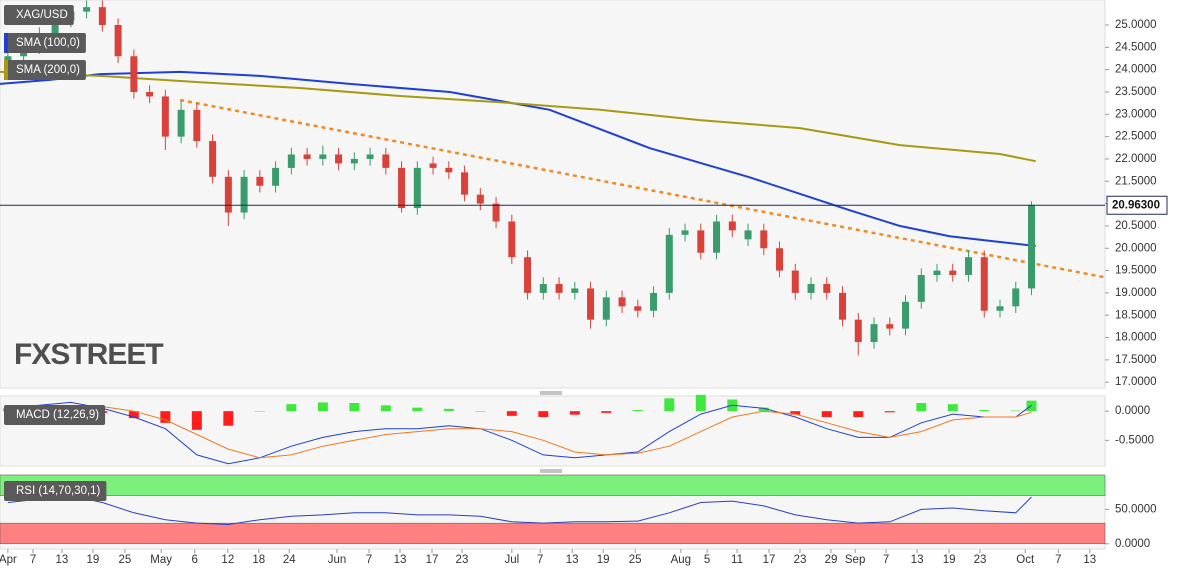  I want to click on y-tick-label: 22.5000, so click(1136, 137).